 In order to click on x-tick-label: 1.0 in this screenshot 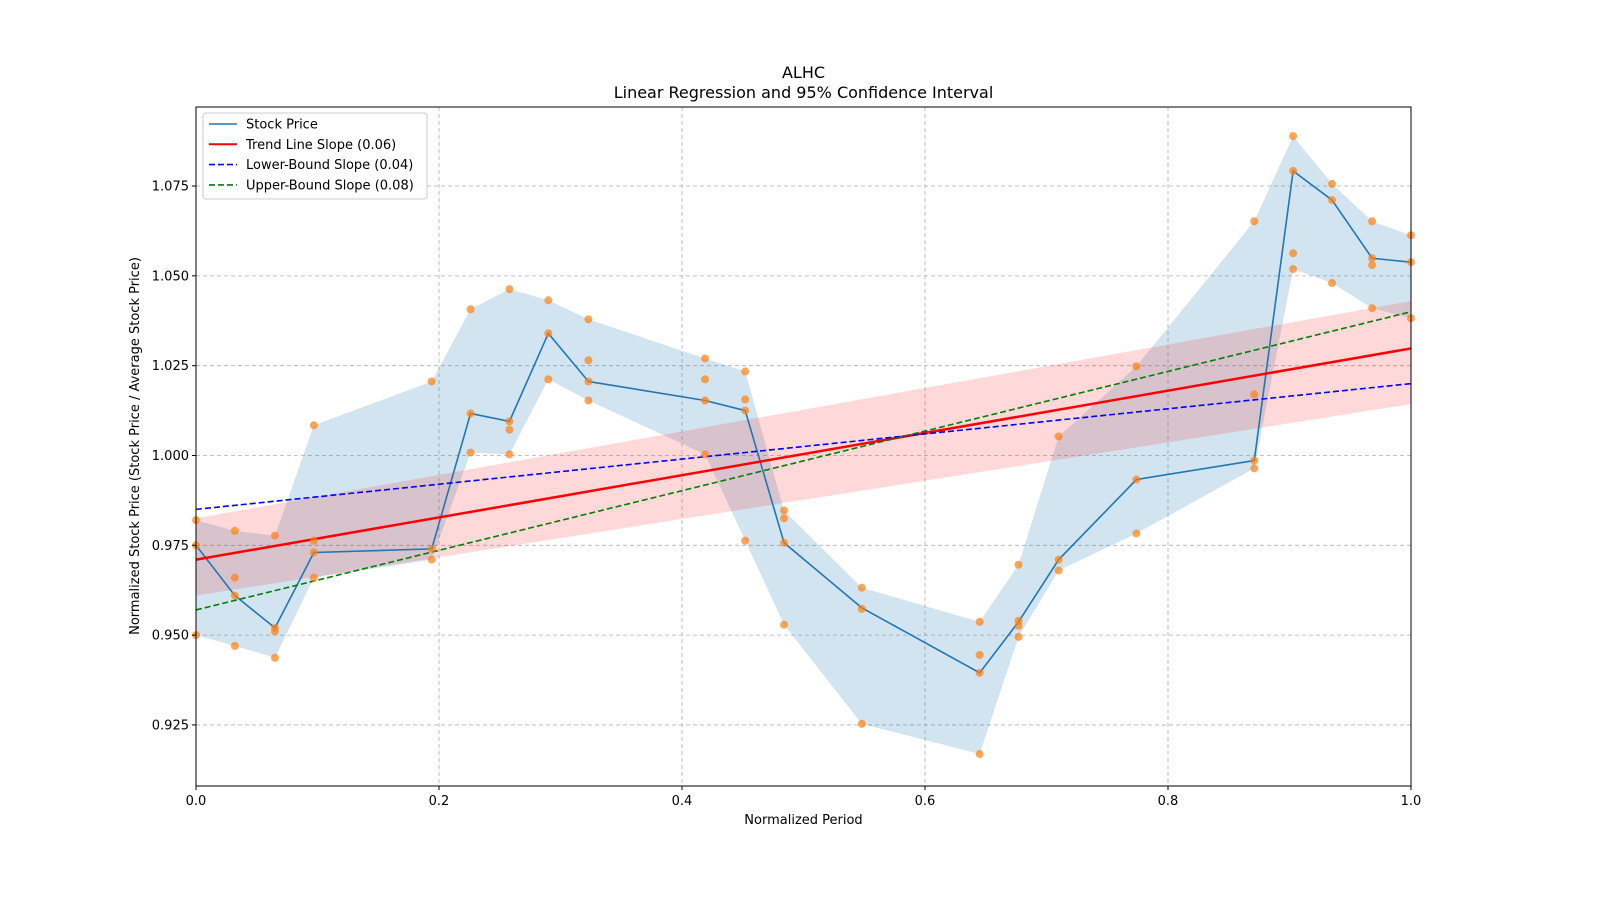, I will do `click(1411, 801)`.